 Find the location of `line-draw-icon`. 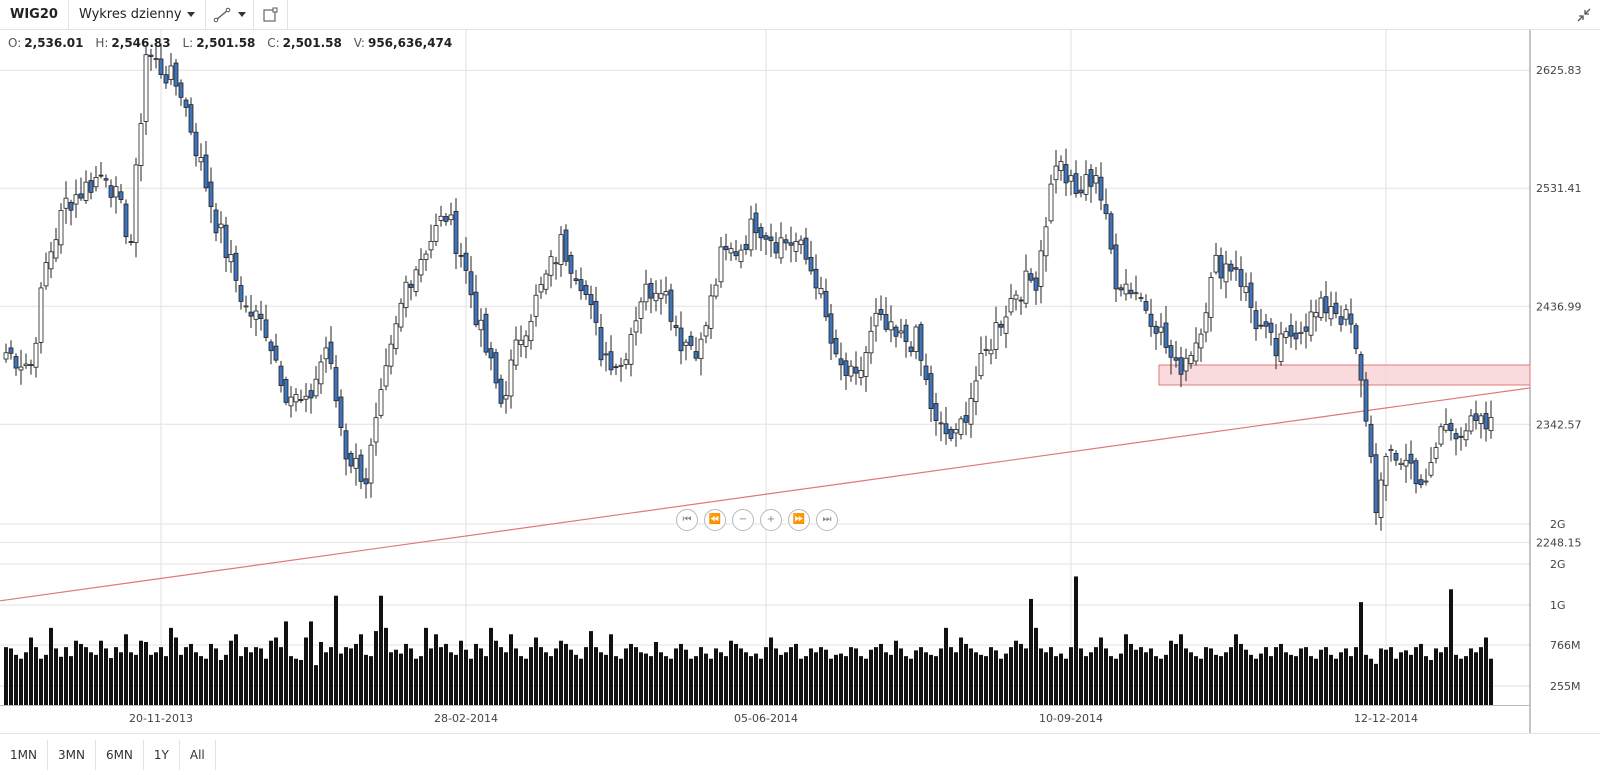

line-draw-icon is located at coordinates (221, 14).